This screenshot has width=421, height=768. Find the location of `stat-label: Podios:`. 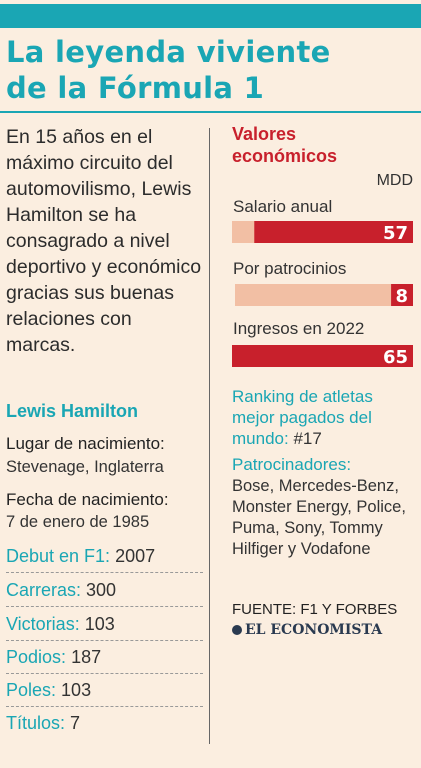

stat-label: Podios: is located at coordinates (36, 657).